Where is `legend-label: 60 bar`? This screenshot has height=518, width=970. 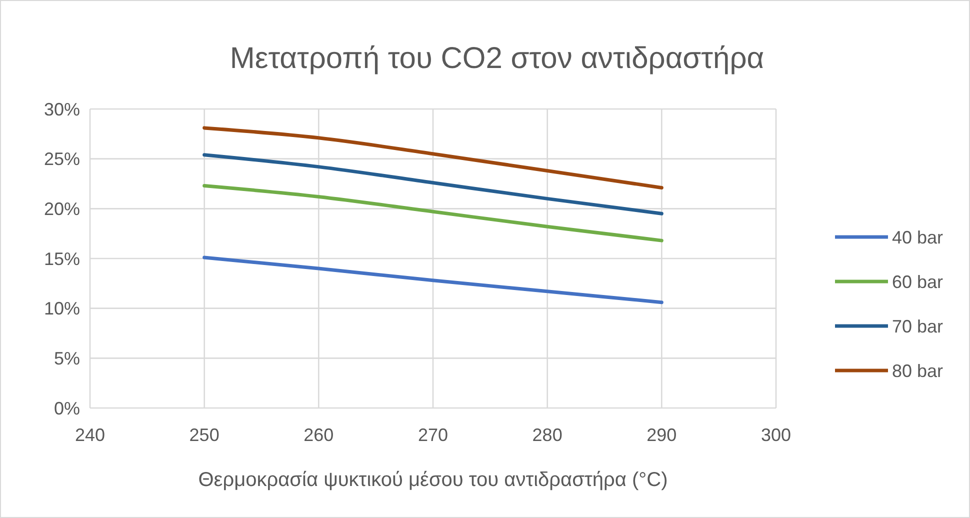
legend-label: 60 bar is located at coordinates (918, 282).